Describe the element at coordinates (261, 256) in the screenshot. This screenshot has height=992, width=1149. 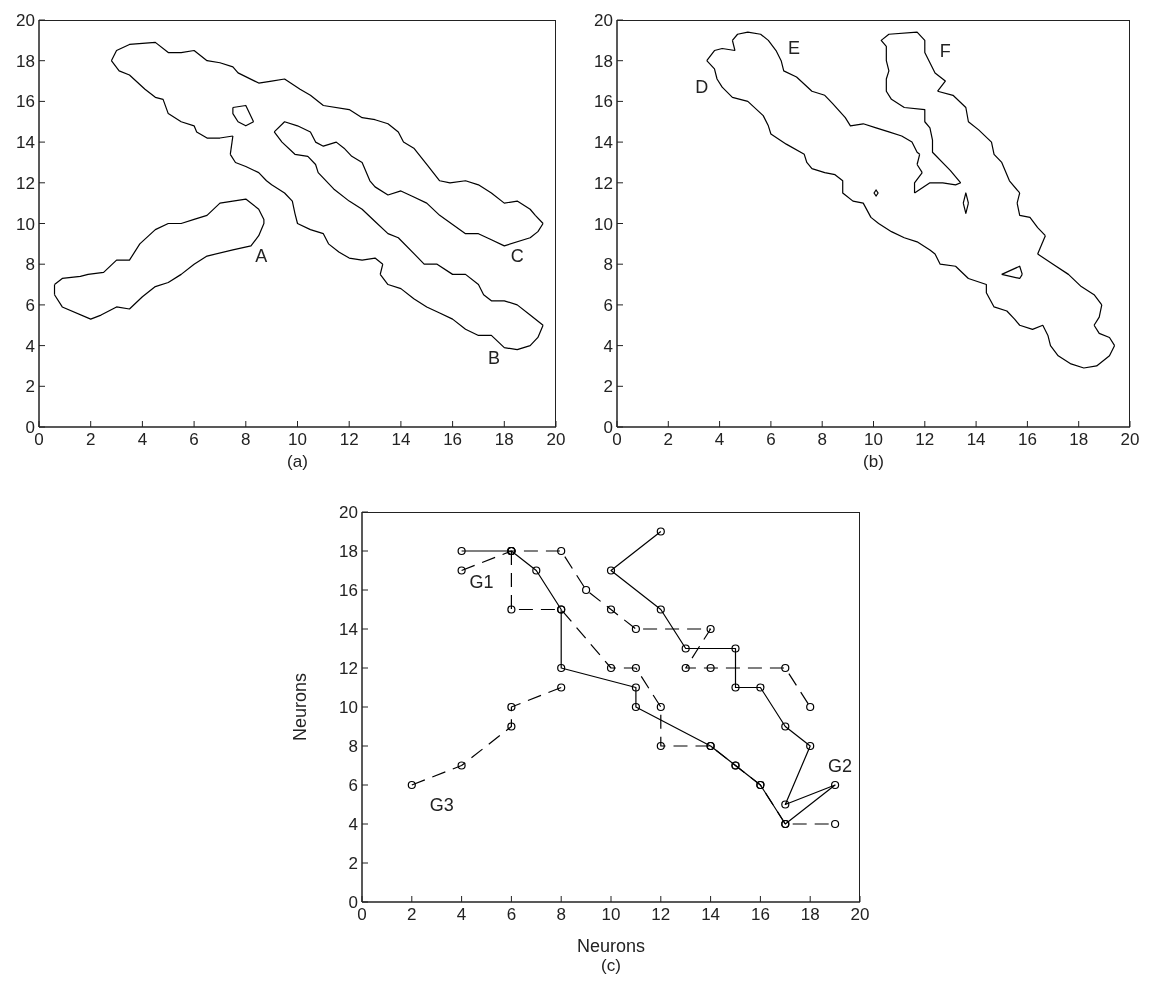
I see `annotation: A` at that location.